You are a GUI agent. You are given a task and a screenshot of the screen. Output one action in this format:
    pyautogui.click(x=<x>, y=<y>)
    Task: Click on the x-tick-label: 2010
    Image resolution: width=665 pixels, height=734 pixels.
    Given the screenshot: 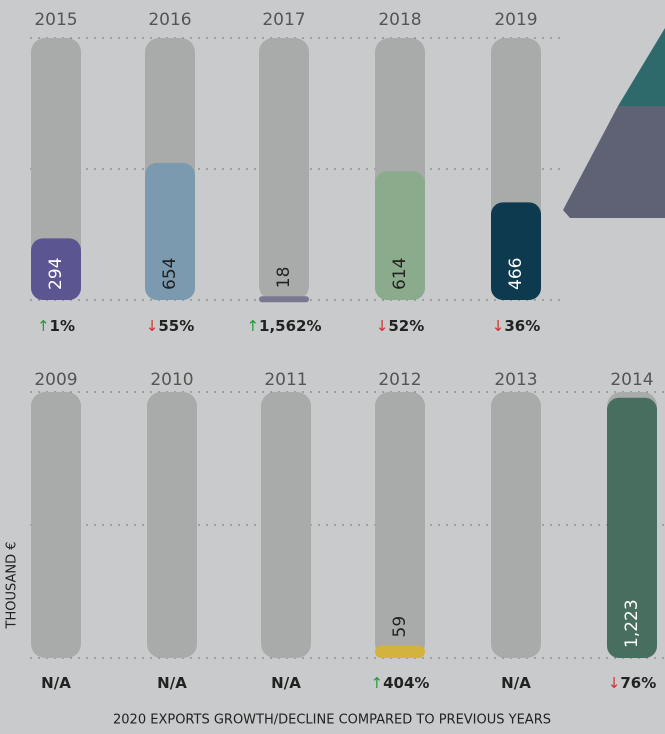 What is the action you would take?
    pyautogui.click(x=171, y=380)
    